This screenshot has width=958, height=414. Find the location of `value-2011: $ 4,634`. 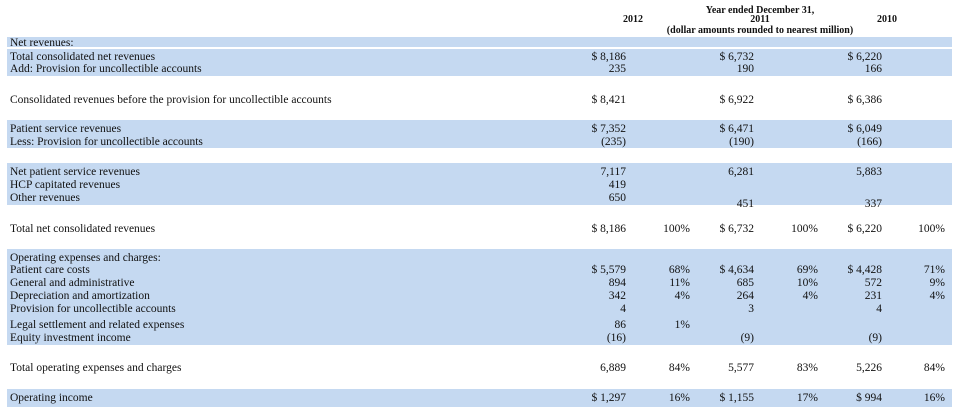

value-2011: $ 4,634 is located at coordinates (737, 270).